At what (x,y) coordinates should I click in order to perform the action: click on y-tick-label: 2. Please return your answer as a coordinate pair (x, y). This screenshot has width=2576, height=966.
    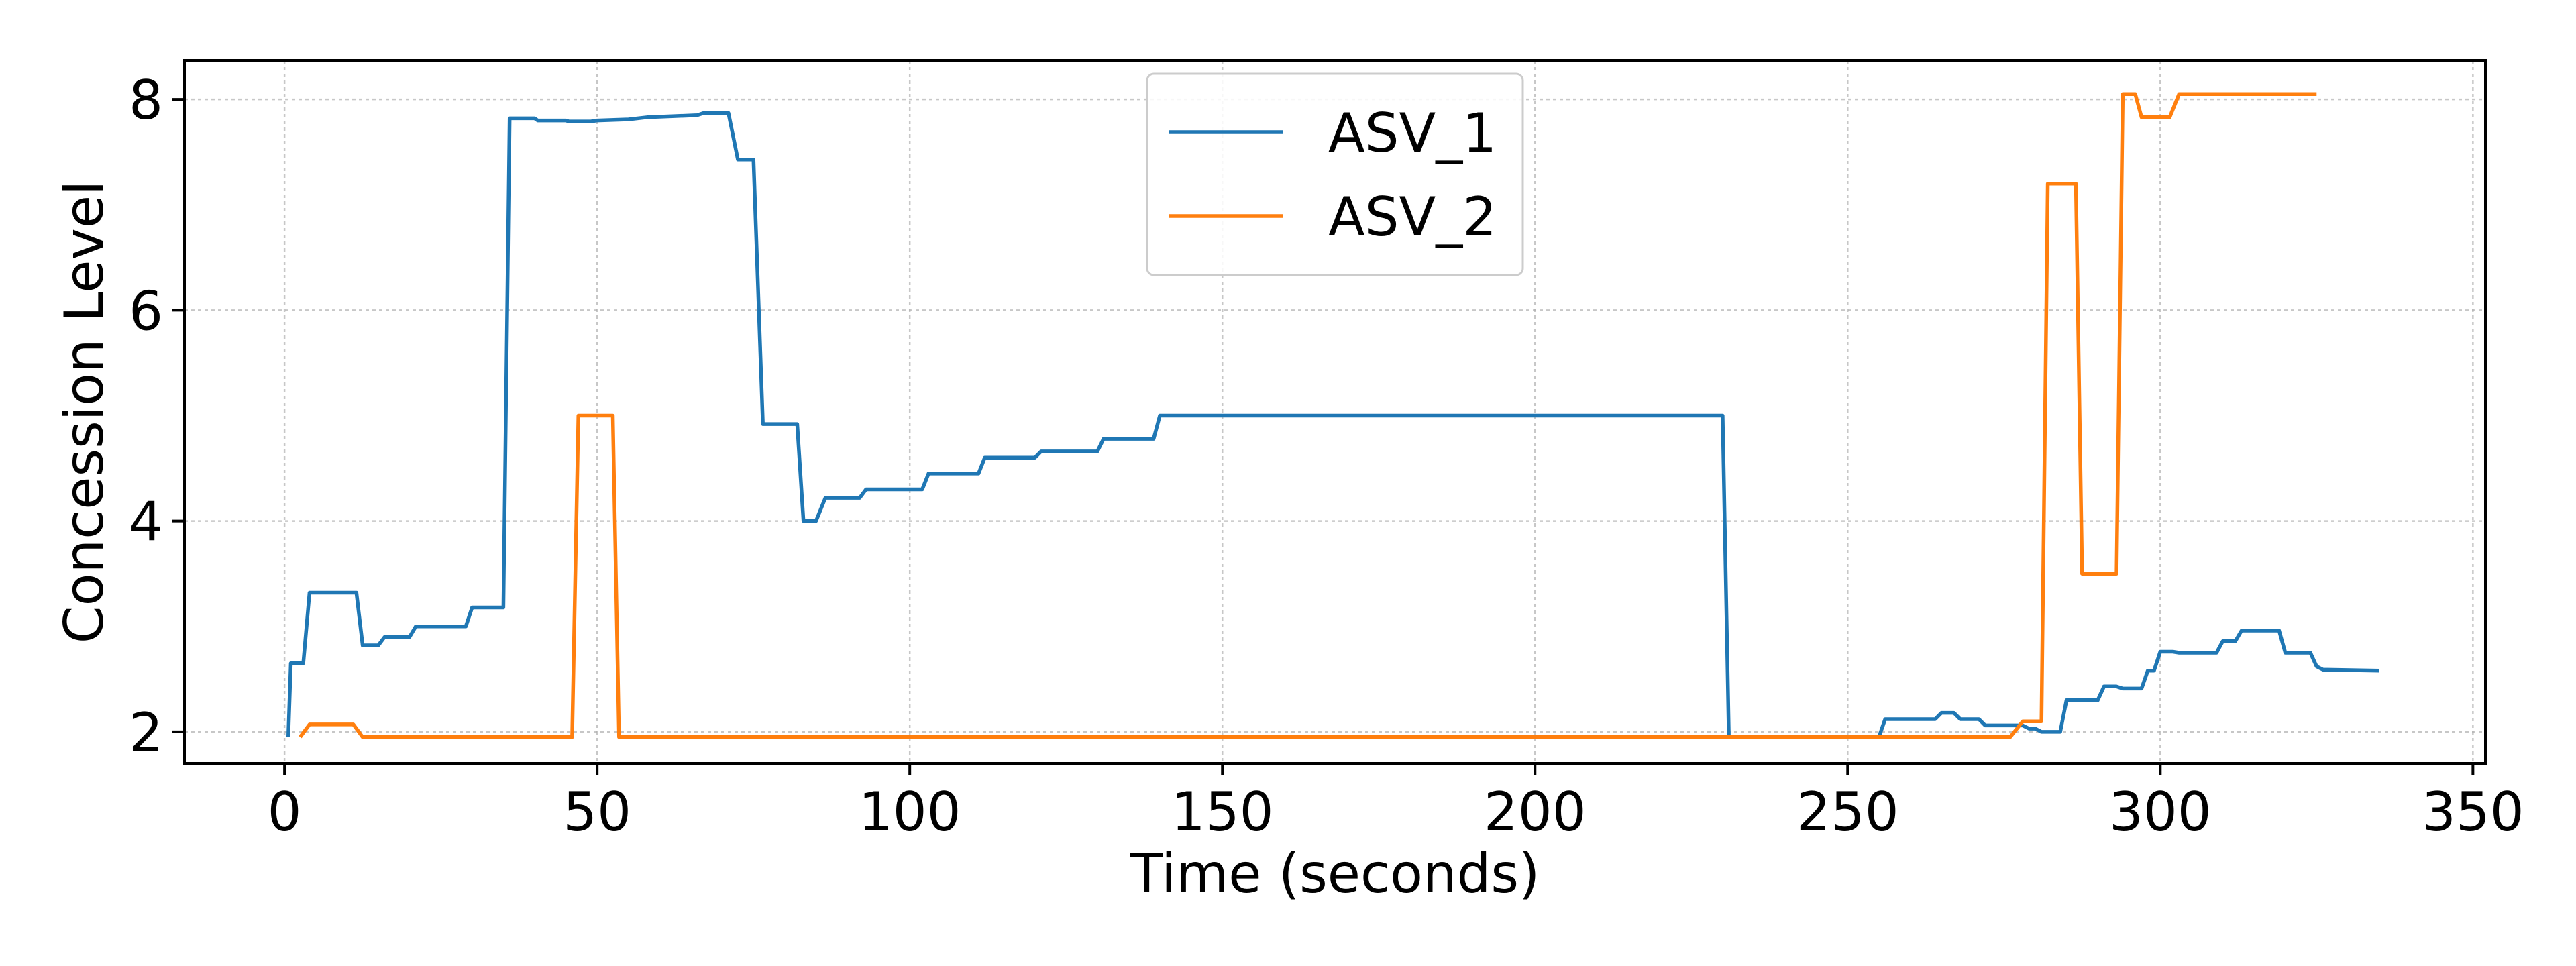
    Looking at the image, I should click on (146, 733).